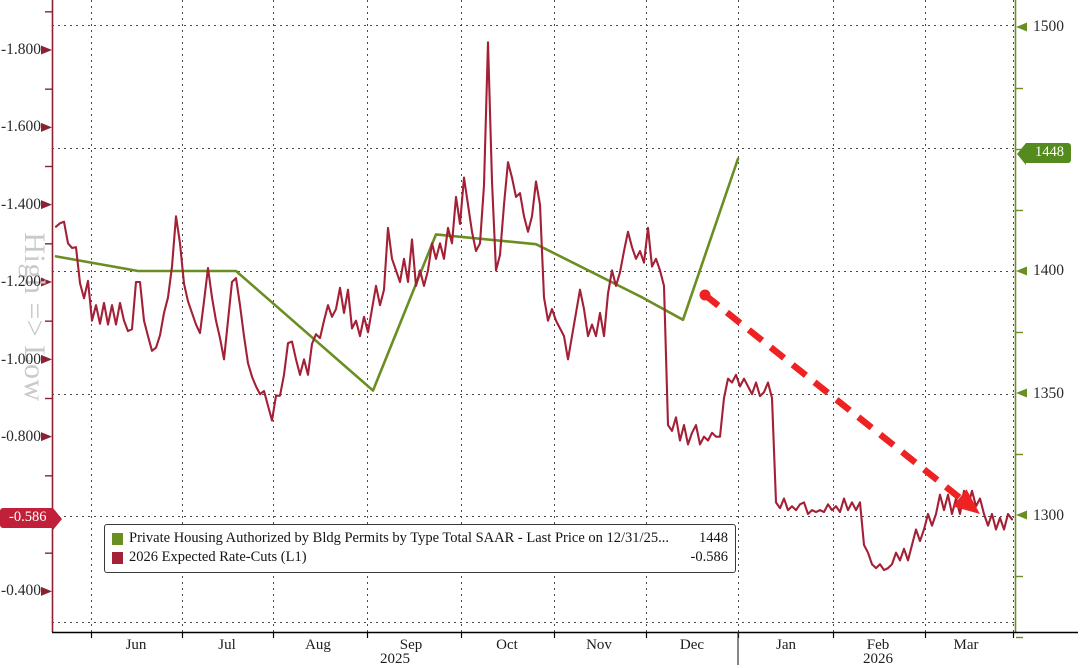 This screenshot has height=668, width=1090. Describe the element at coordinates (411, 645) in the screenshot. I see `x-tick-label: Sep` at that location.